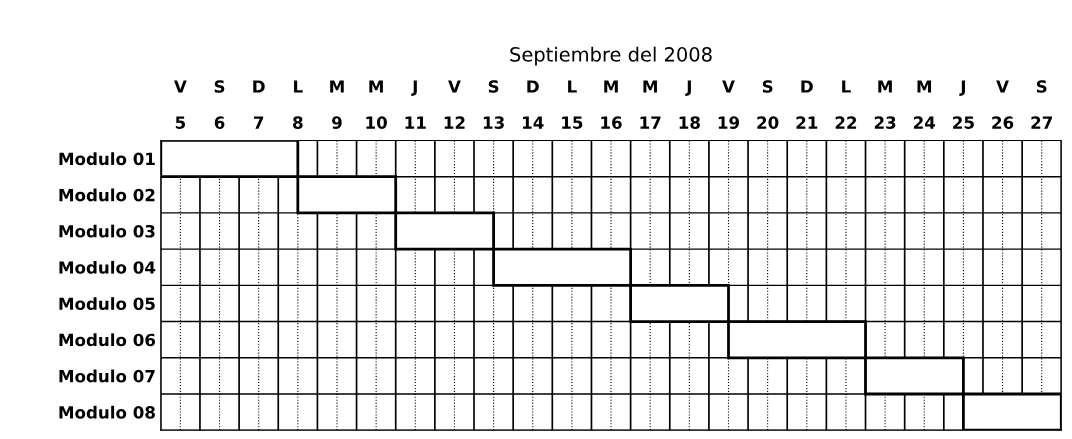 The image size is (1072, 439). Describe the element at coordinates (258, 122) in the screenshot. I see `x-tick-label: 7` at that location.